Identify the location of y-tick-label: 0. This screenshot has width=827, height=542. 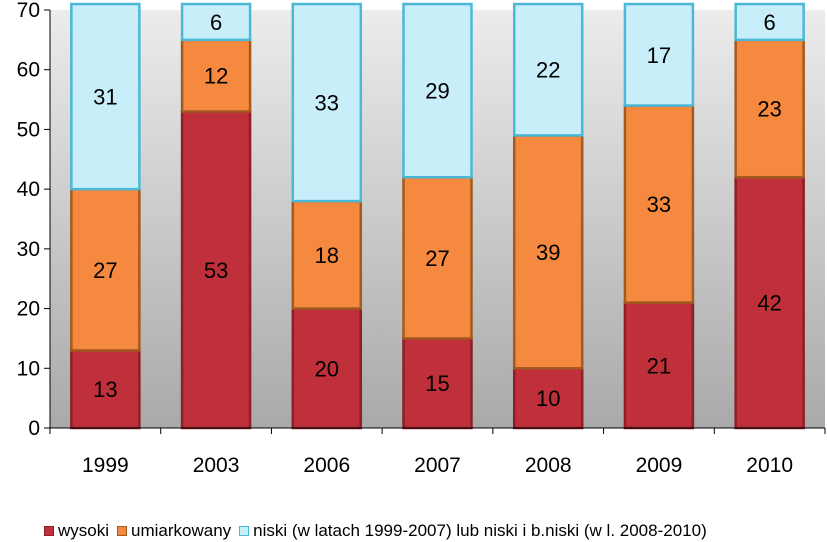
(34, 428).